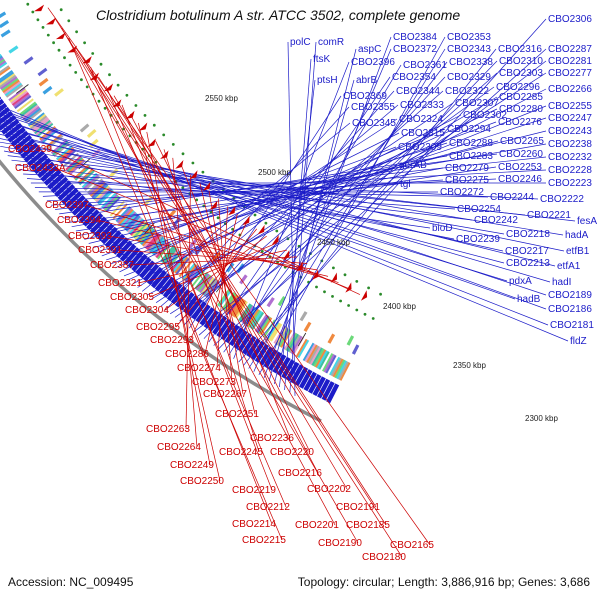 The width and height of the screenshot is (600, 600). What do you see at coordinates (199, 368) in the screenshot?
I see `gene-label: CBO2274` at bounding box center [199, 368].